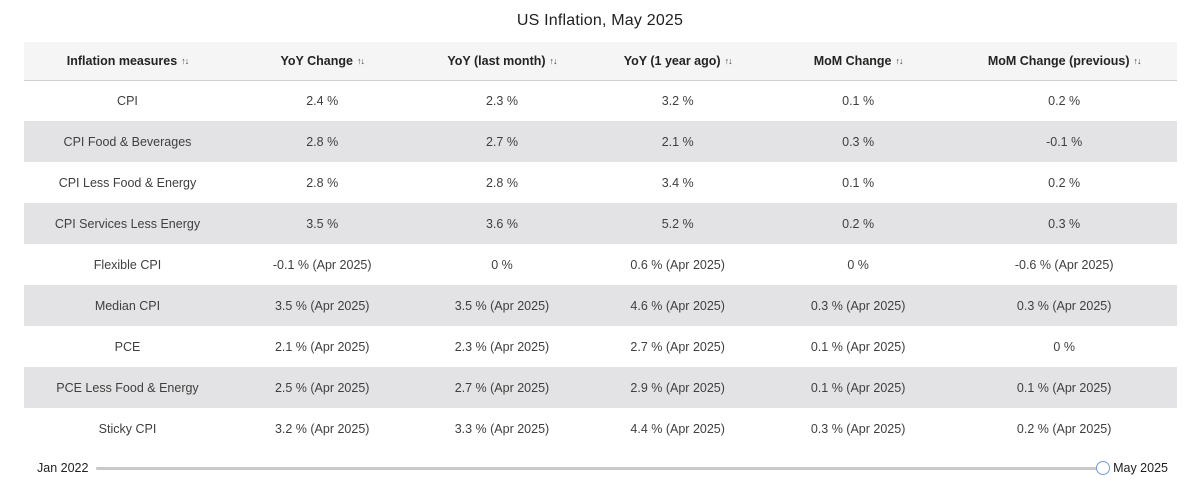  I want to click on measure-cell: CPI Less Food & Energy, so click(127, 182).